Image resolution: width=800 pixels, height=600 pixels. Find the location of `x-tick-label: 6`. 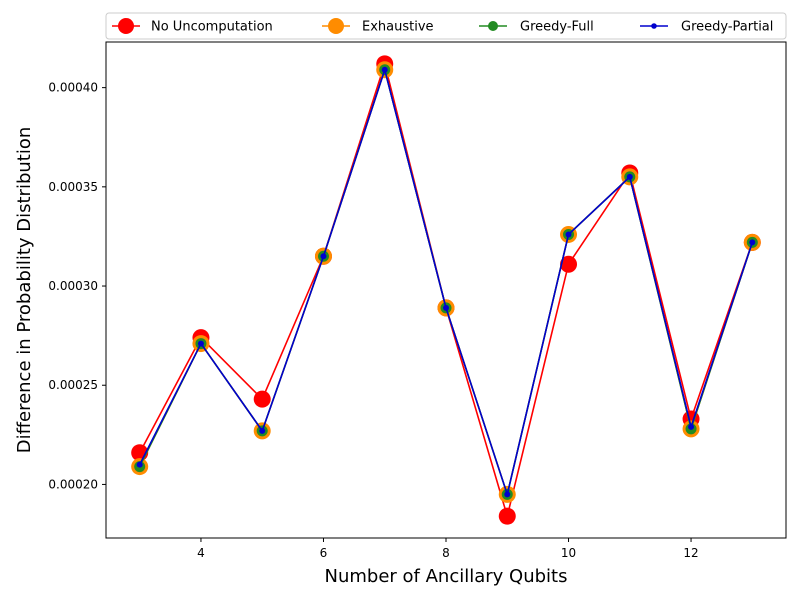

x-tick-label: 6 is located at coordinates (324, 553).